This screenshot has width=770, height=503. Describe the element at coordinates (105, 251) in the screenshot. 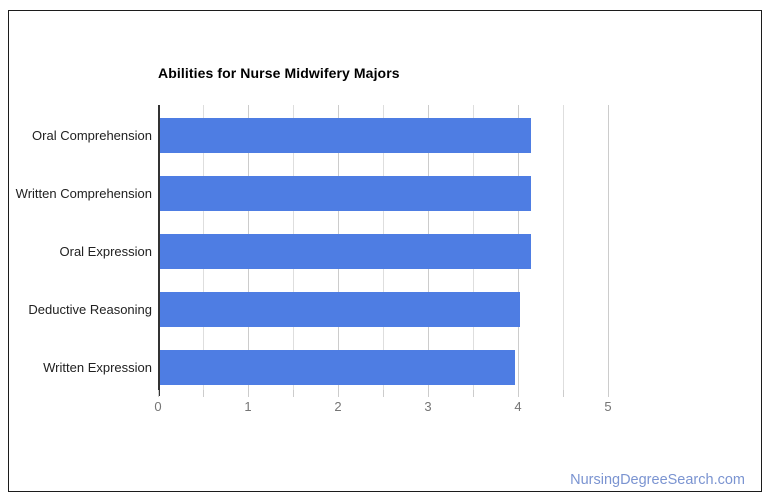

I see `category-label: Oral Expression` at that location.